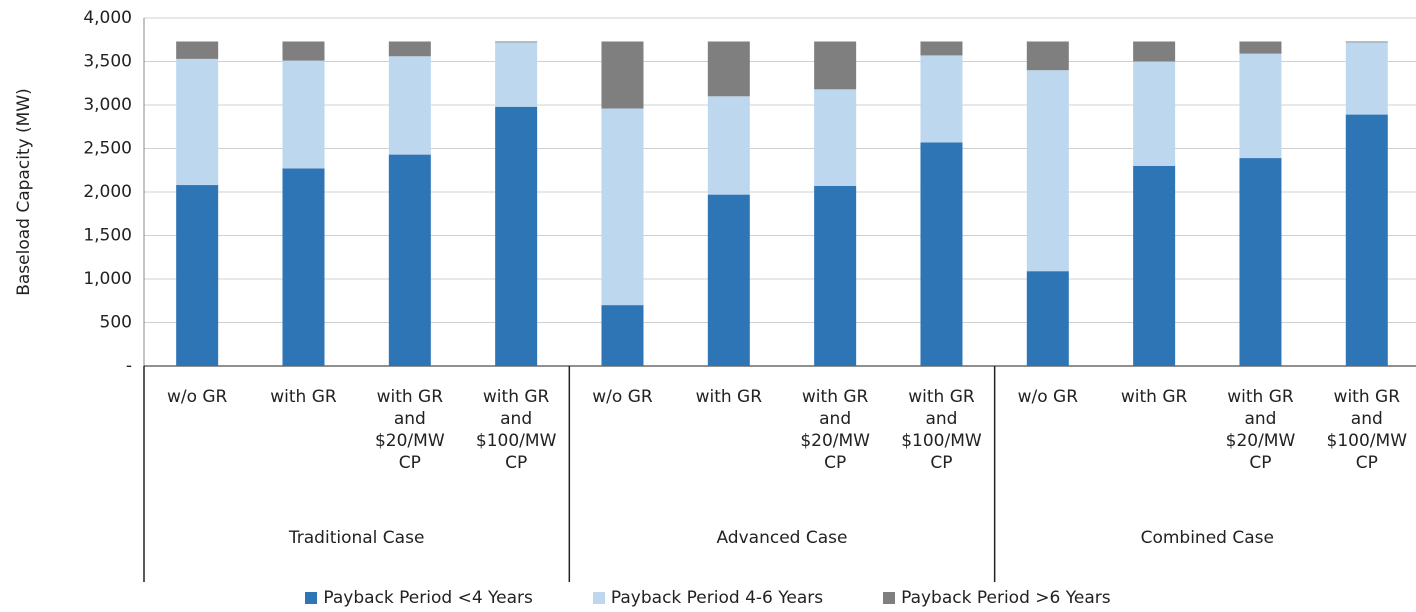 The width and height of the screenshot is (1416, 612). I want to click on legend-label: Payback Period >6 Years, so click(1006, 598).